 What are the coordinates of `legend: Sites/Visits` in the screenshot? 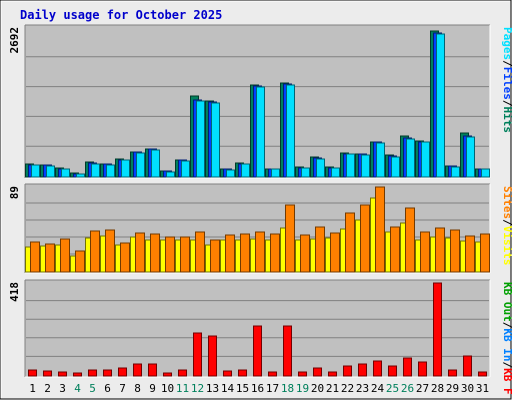 It's located at (506, 226).